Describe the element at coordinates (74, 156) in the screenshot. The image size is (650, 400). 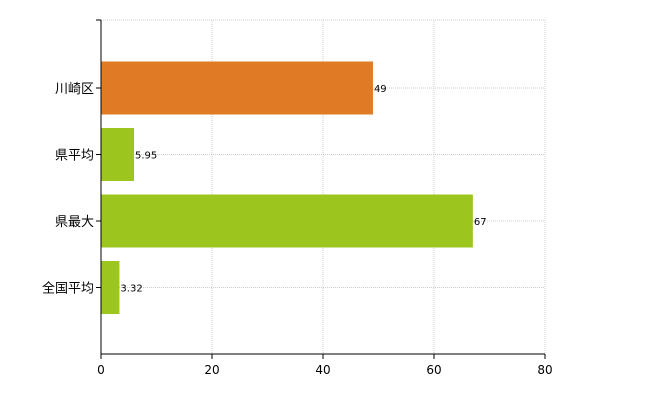
I see `category-label: 県平均` at that location.